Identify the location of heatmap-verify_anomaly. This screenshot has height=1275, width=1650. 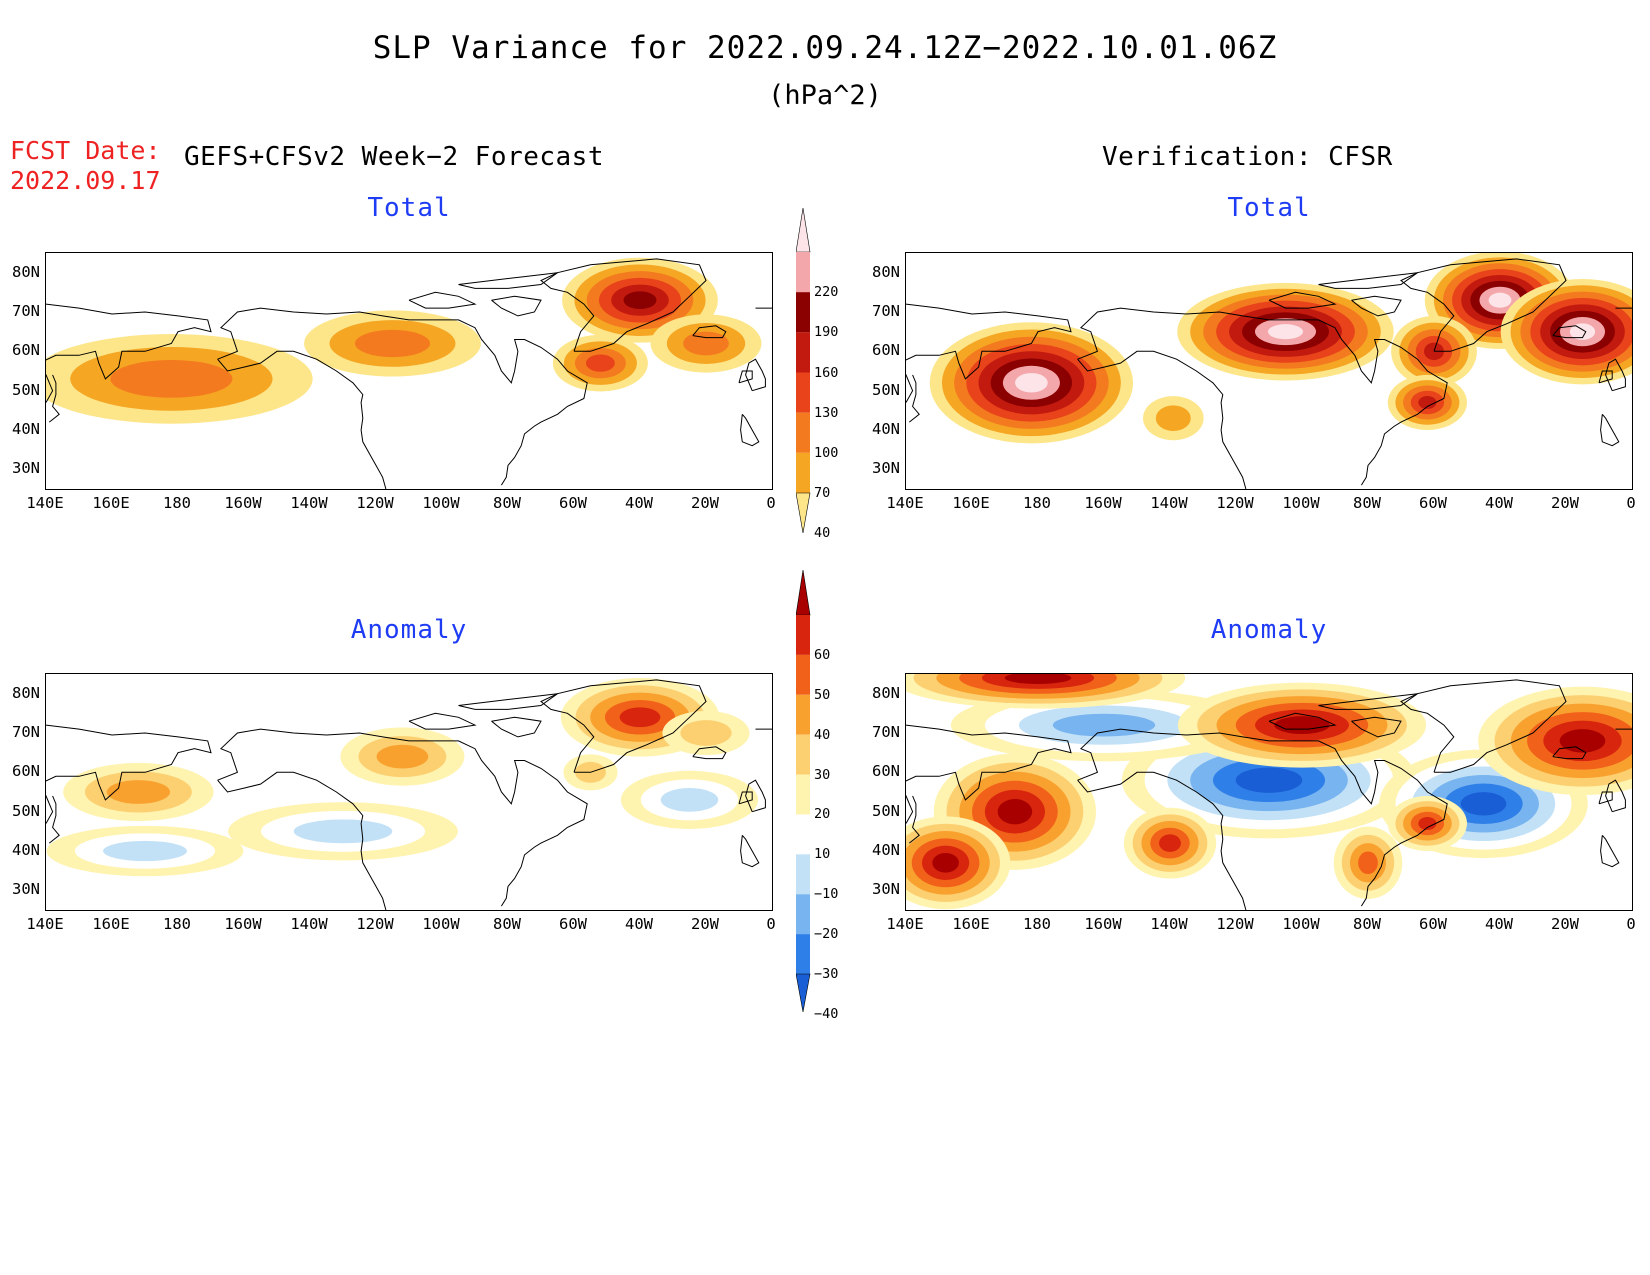
(1269, 792).